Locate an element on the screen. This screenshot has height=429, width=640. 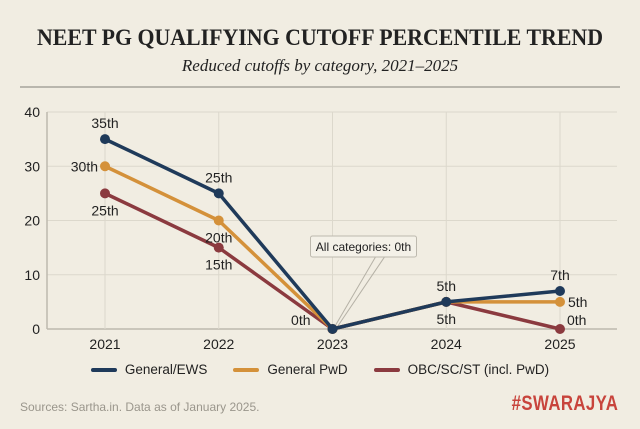
y-tick-label: 30 is located at coordinates (32, 166).